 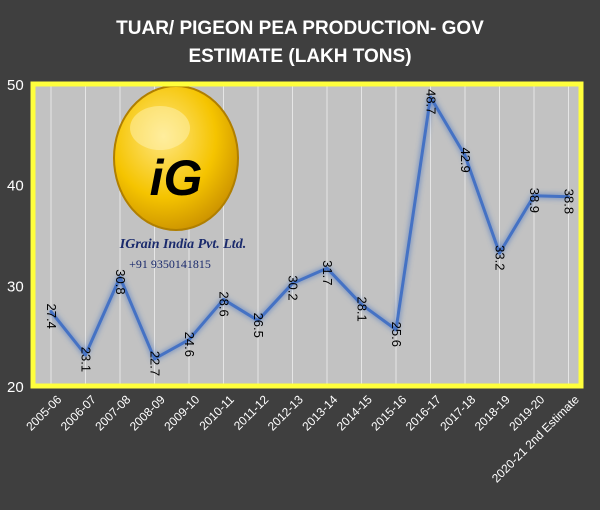 I want to click on igrain-logo: iG, so click(x=176, y=158).